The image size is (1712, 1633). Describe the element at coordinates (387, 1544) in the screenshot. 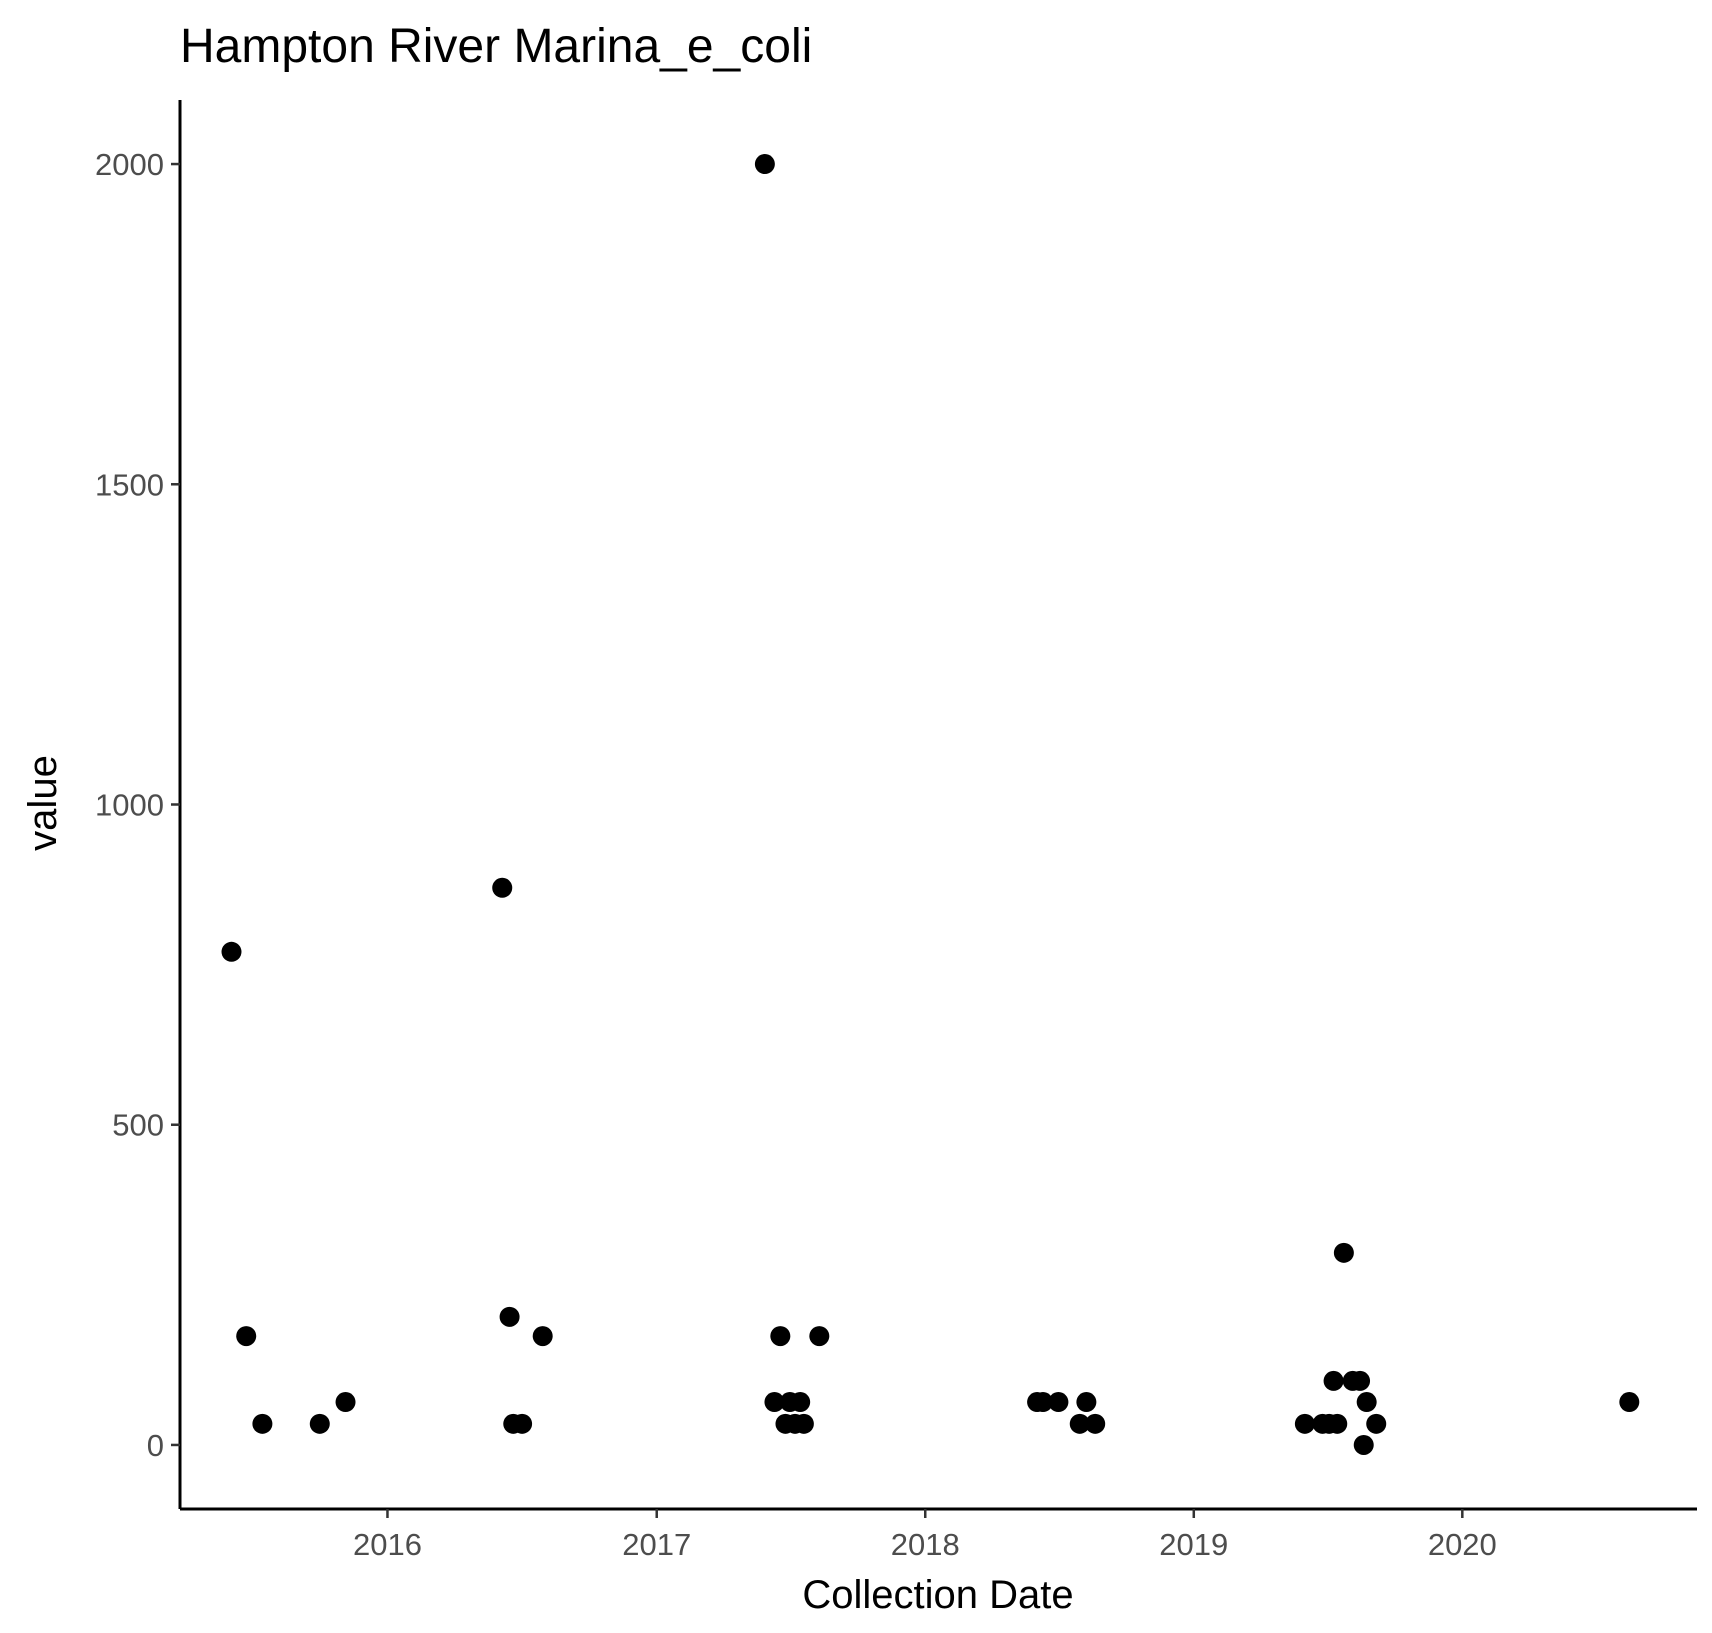

I see `x-tick-label: 2016` at that location.